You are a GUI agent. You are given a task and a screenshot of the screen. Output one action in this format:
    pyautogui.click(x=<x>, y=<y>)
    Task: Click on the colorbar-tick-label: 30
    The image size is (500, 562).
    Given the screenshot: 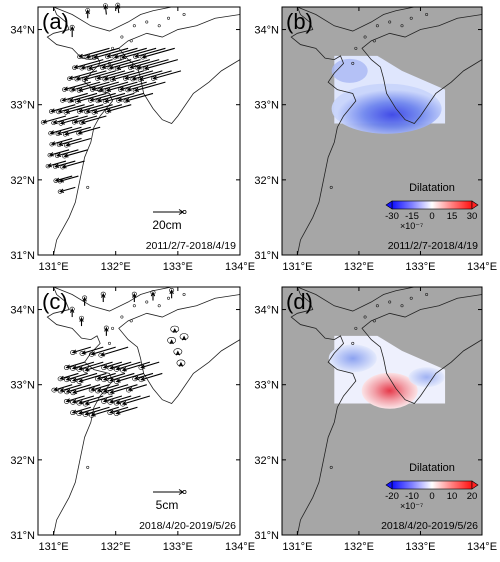 What is the action you would take?
    pyautogui.click(x=472, y=216)
    